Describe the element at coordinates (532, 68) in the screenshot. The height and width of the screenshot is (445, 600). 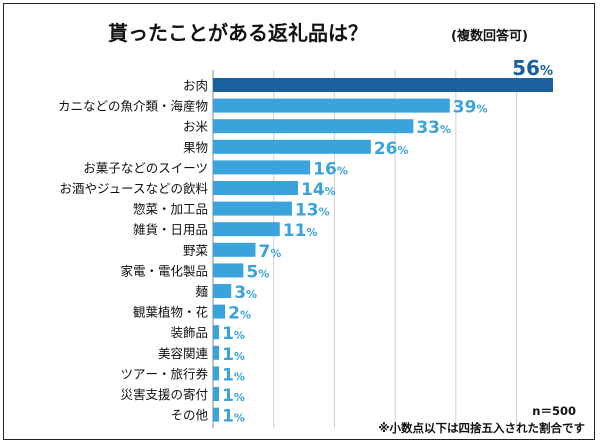
I see `value-label: 56%` at that location.